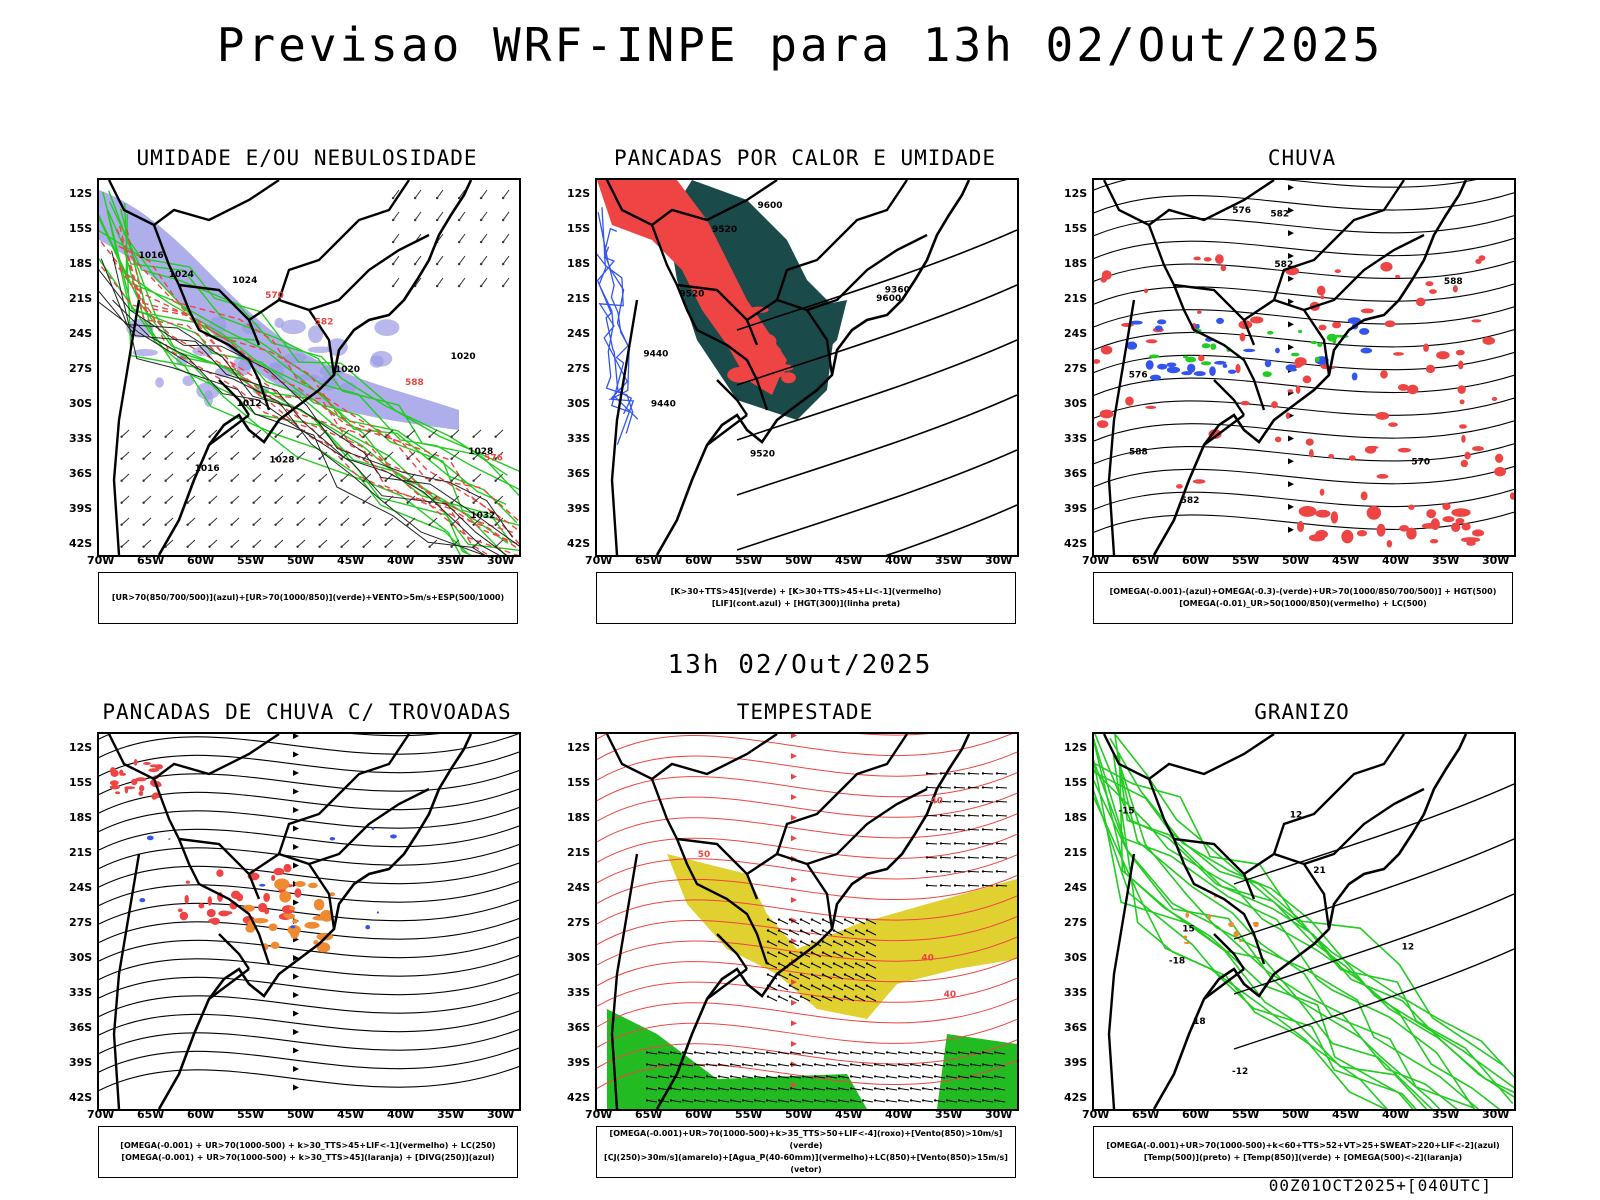 The image size is (1600, 1200). Describe the element at coordinates (805, 712) in the screenshot. I see `panel-title: TEMPESTADE` at that location.